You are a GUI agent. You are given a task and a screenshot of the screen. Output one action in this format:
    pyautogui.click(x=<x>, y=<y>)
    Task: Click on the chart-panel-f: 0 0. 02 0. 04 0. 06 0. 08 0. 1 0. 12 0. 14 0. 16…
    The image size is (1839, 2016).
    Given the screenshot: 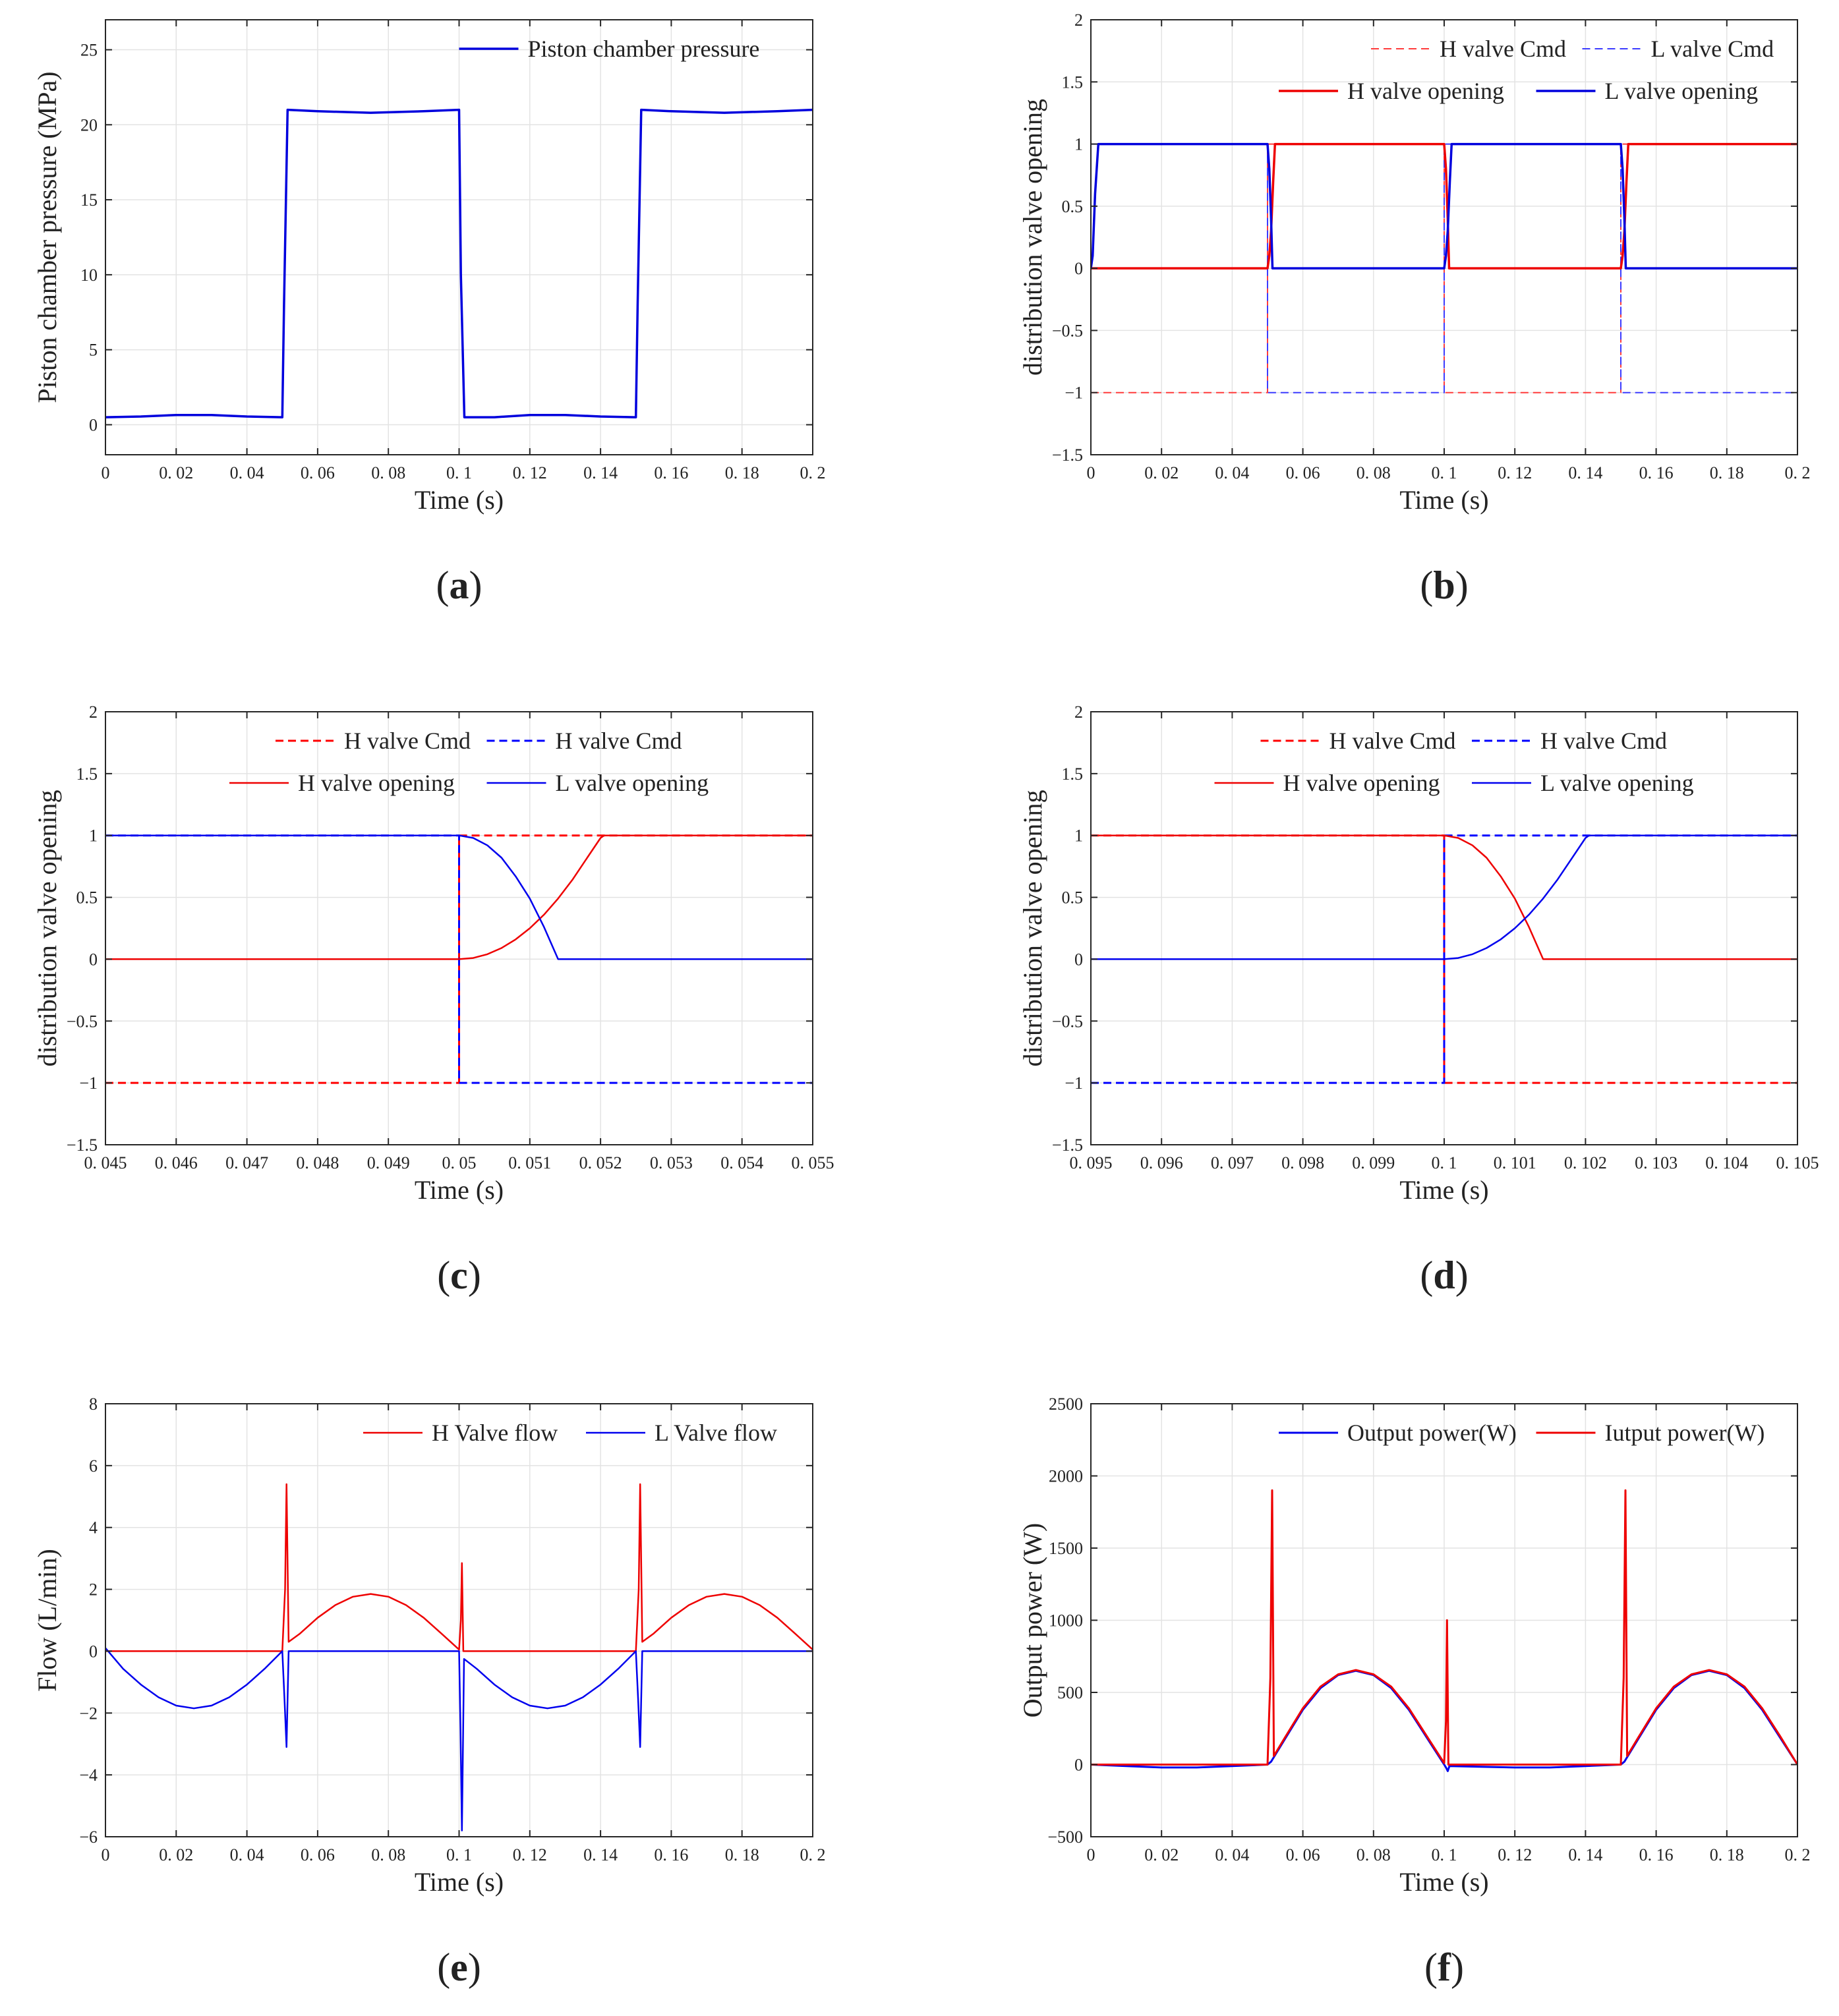 What is the action you would take?
    pyautogui.click(x=1414, y=1692)
    